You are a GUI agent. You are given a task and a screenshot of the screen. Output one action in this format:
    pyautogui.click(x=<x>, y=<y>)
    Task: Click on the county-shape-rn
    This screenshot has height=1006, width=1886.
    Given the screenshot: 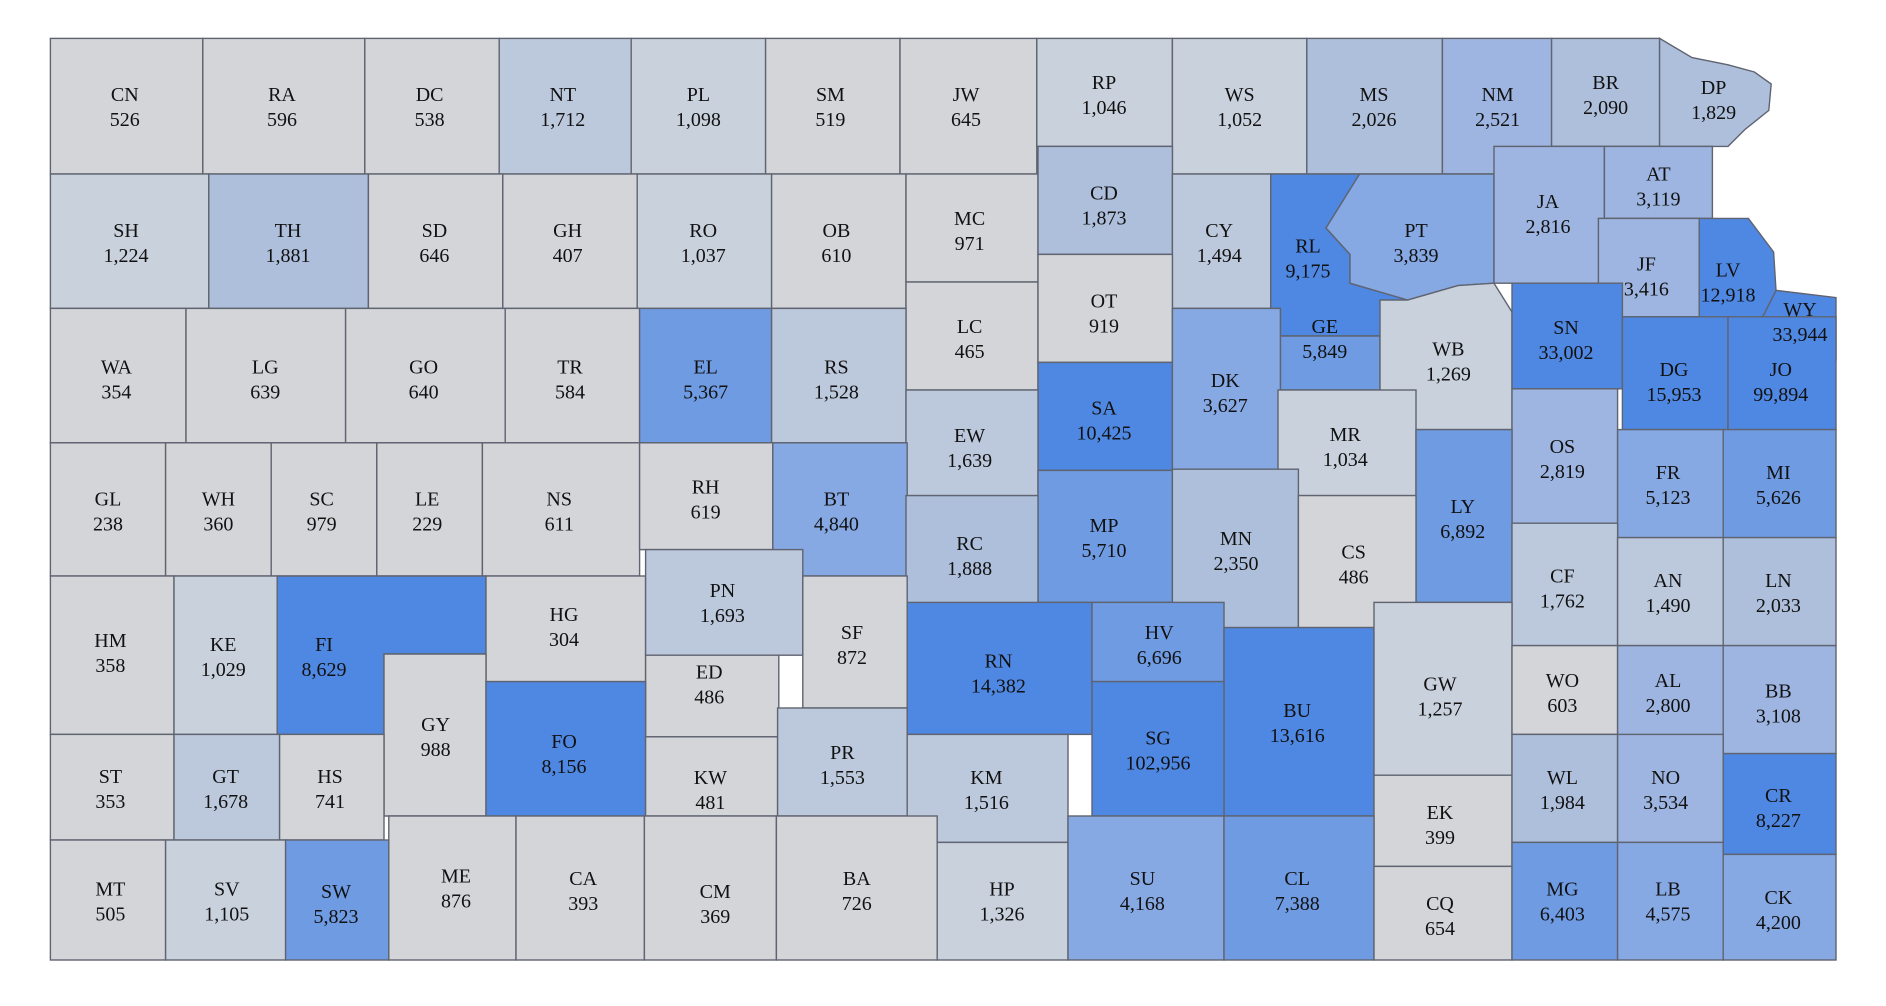 What is the action you would take?
    pyautogui.click(x=999, y=668)
    